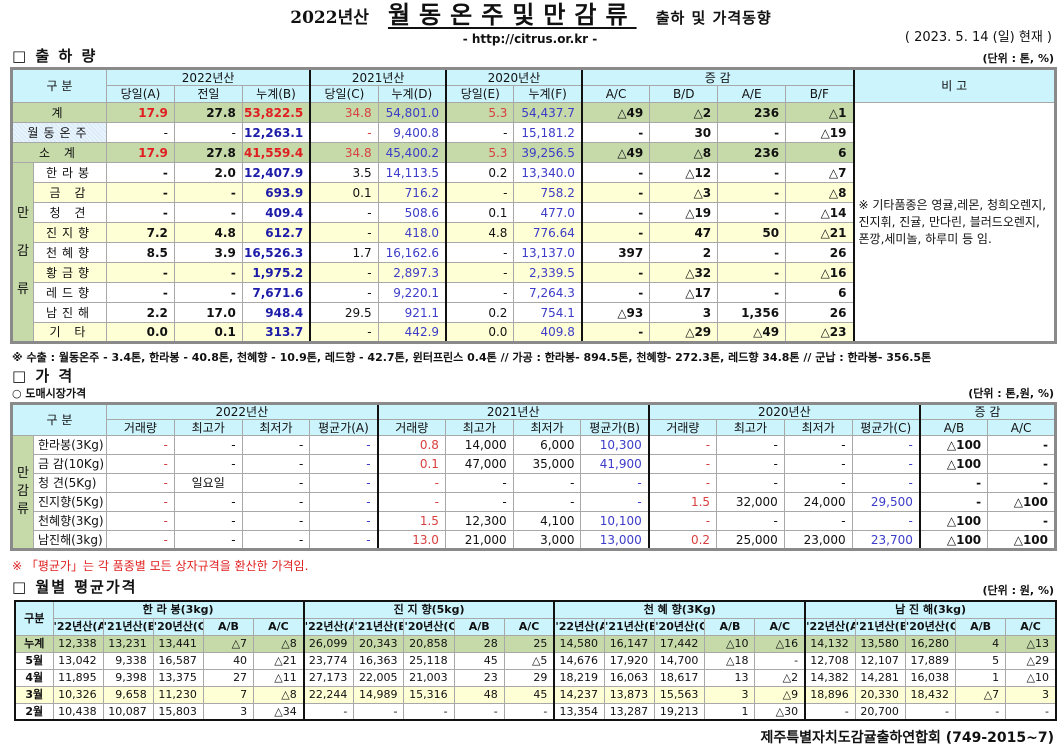 The height and width of the screenshot is (752, 1062). I want to click on table-cell: 25,118, so click(429, 660).